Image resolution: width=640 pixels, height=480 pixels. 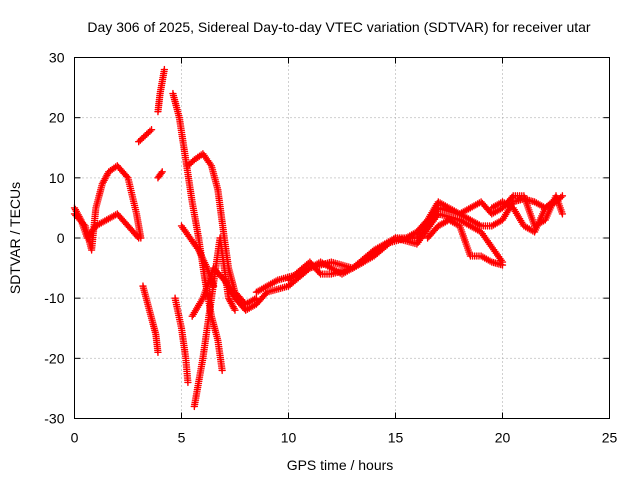 What do you see at coordinates (524, 215) in the screenshot?
I see `series-track-p` at bounding box center [524, 215].